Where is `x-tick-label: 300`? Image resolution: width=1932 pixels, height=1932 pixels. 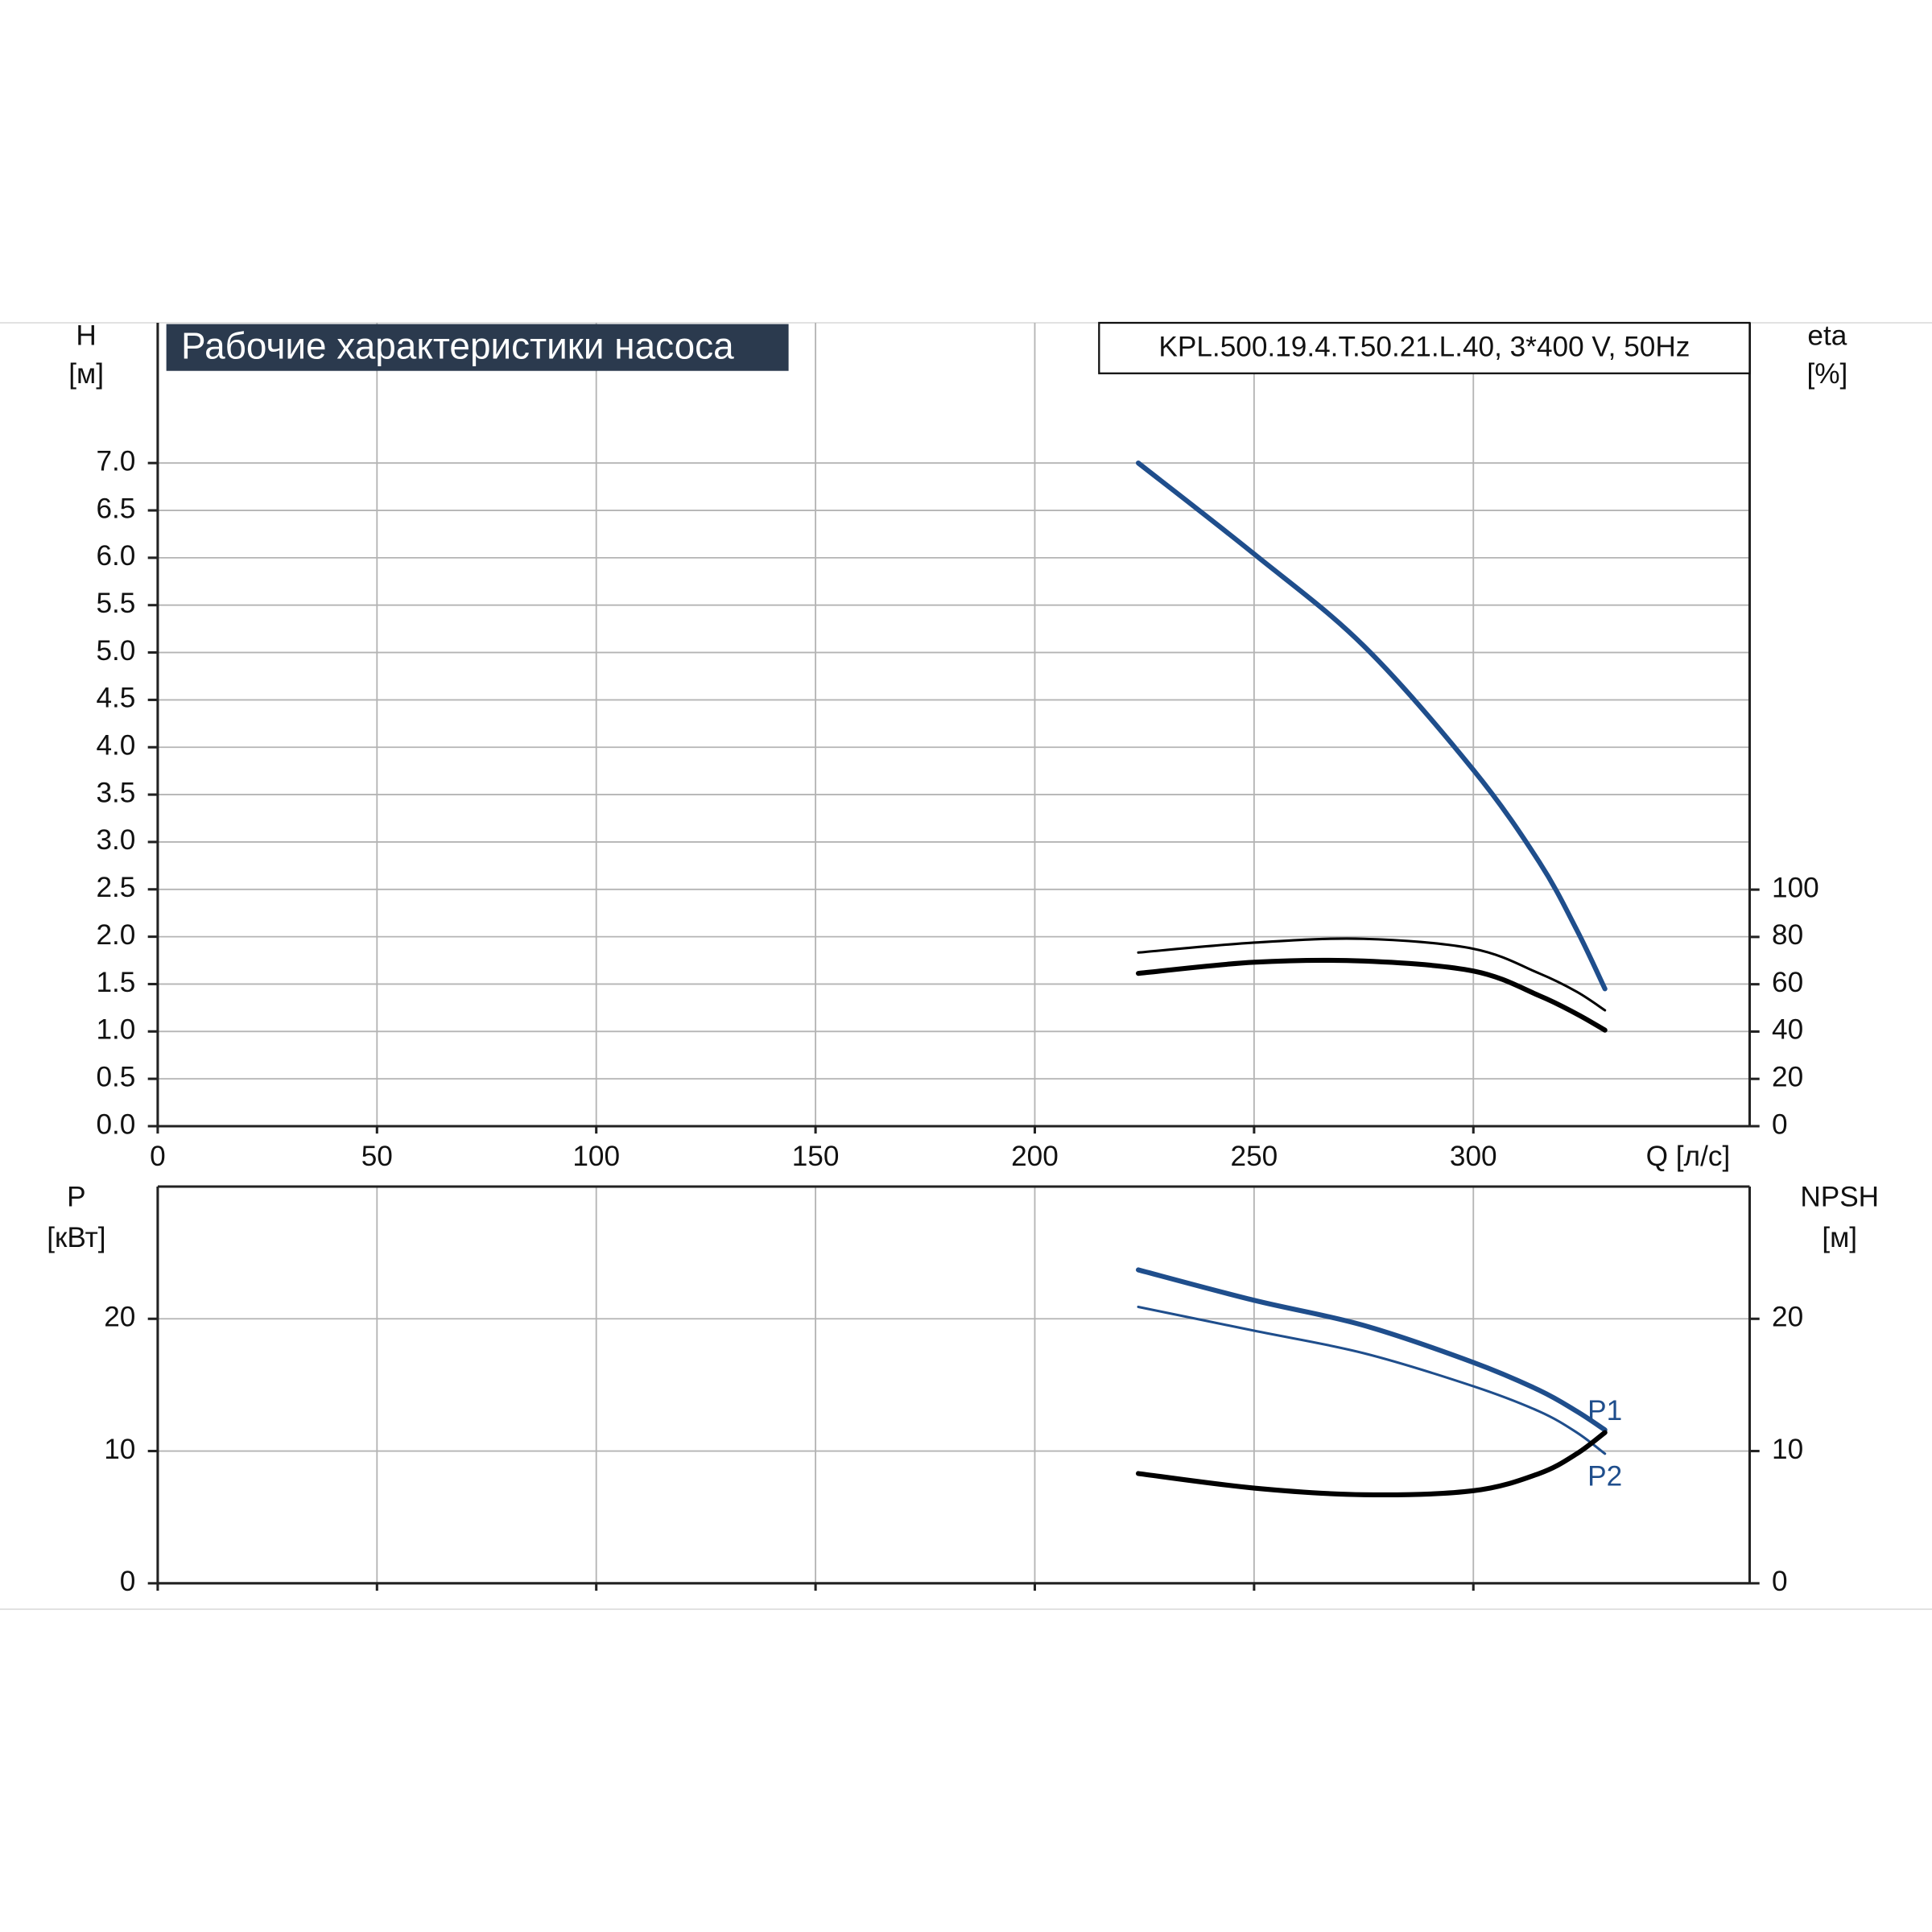
x-tick-label: 300 is located at coordinates (1473, 1156).